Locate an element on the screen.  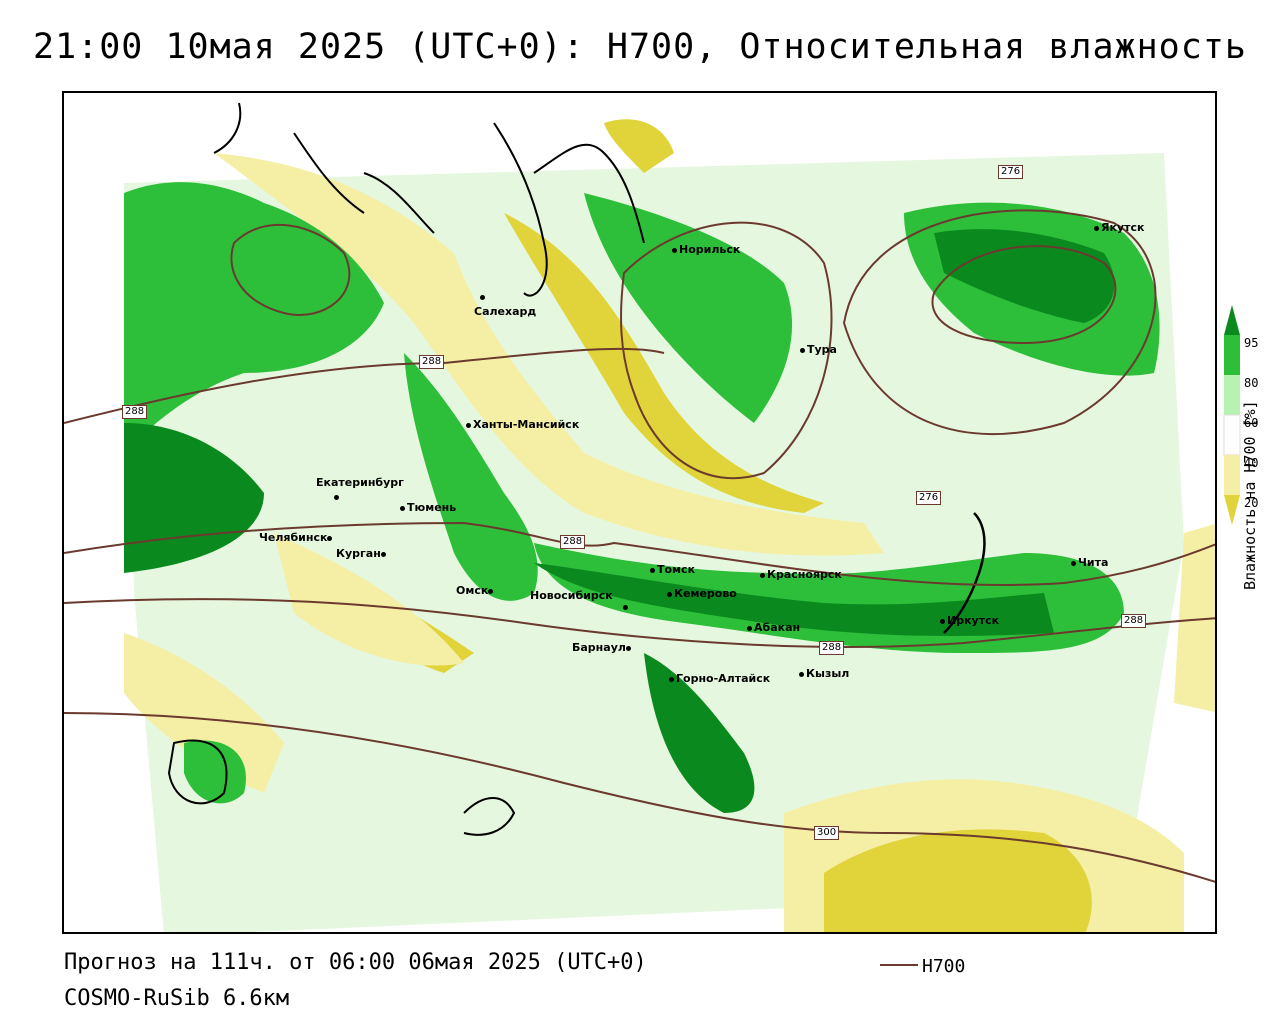
city-label: Якутск is located at coordinates (1123, 227).